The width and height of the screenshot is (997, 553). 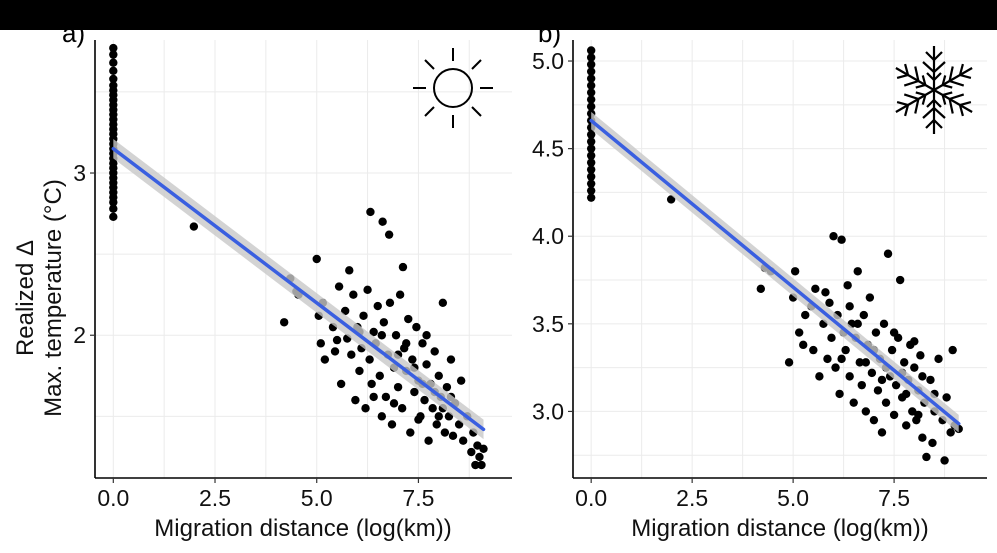 I want to click on x-tick-label: 5.0, so click(x=793, y=498).